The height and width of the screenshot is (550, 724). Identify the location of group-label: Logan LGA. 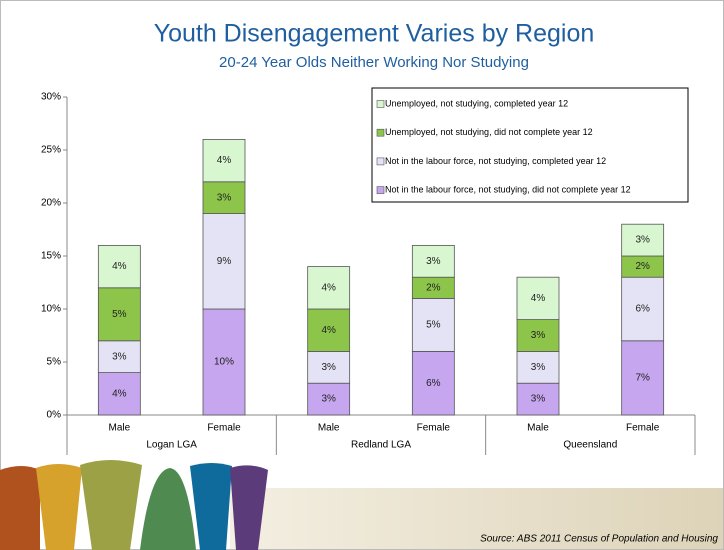
(171, 445).